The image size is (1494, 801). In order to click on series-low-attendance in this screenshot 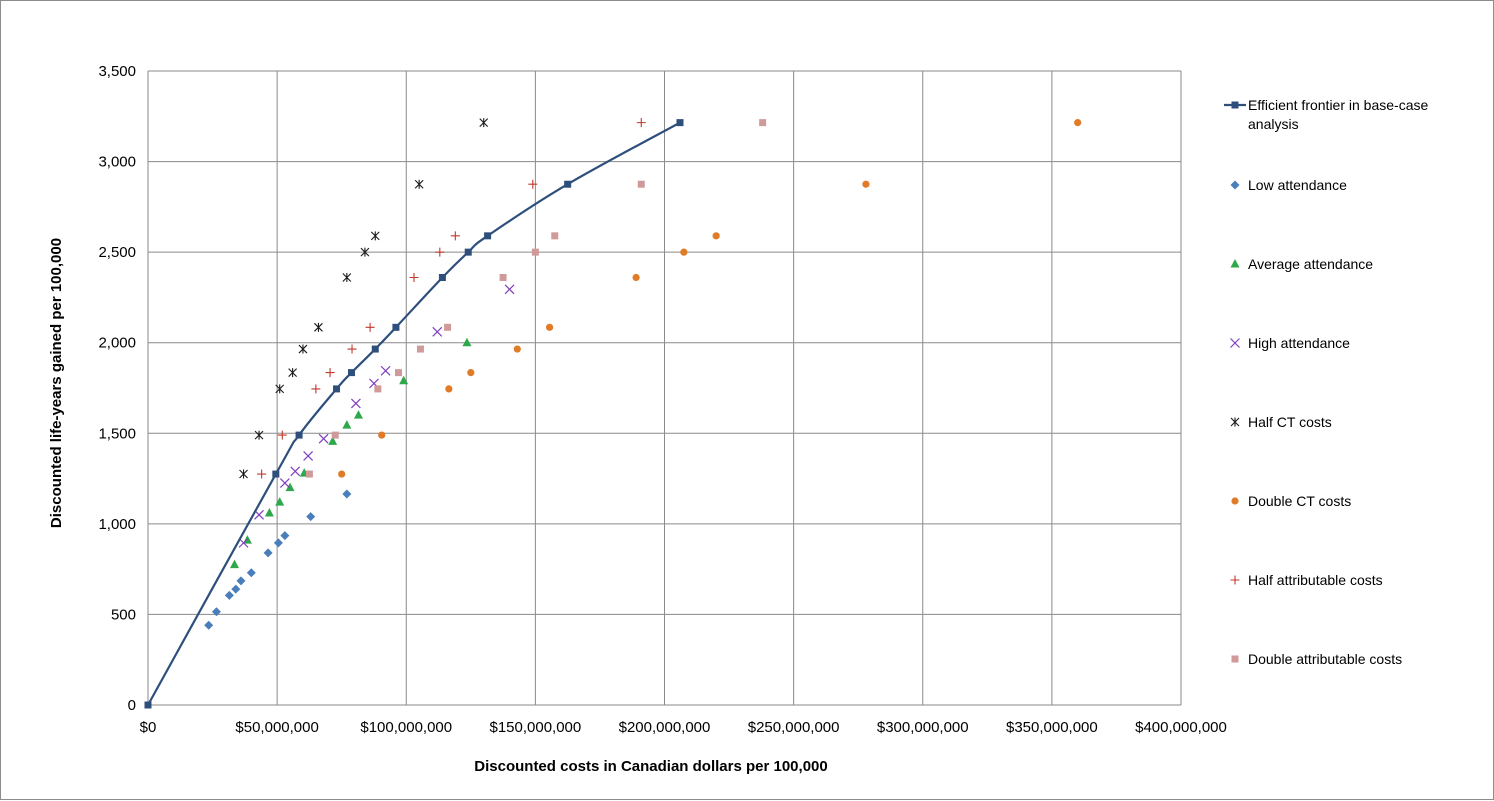, I will do `click(278, 559)`.